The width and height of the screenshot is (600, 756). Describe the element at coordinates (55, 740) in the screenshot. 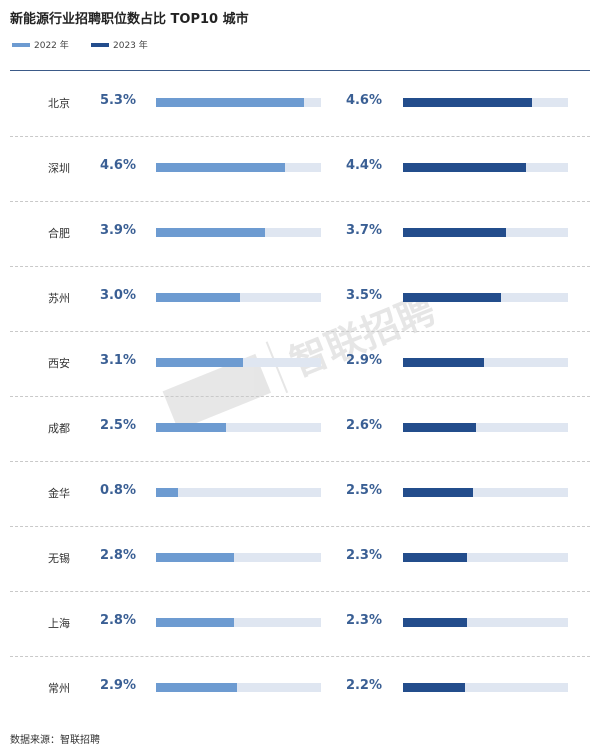

I see `source-note: 数据来源：智联招聘` at that location.